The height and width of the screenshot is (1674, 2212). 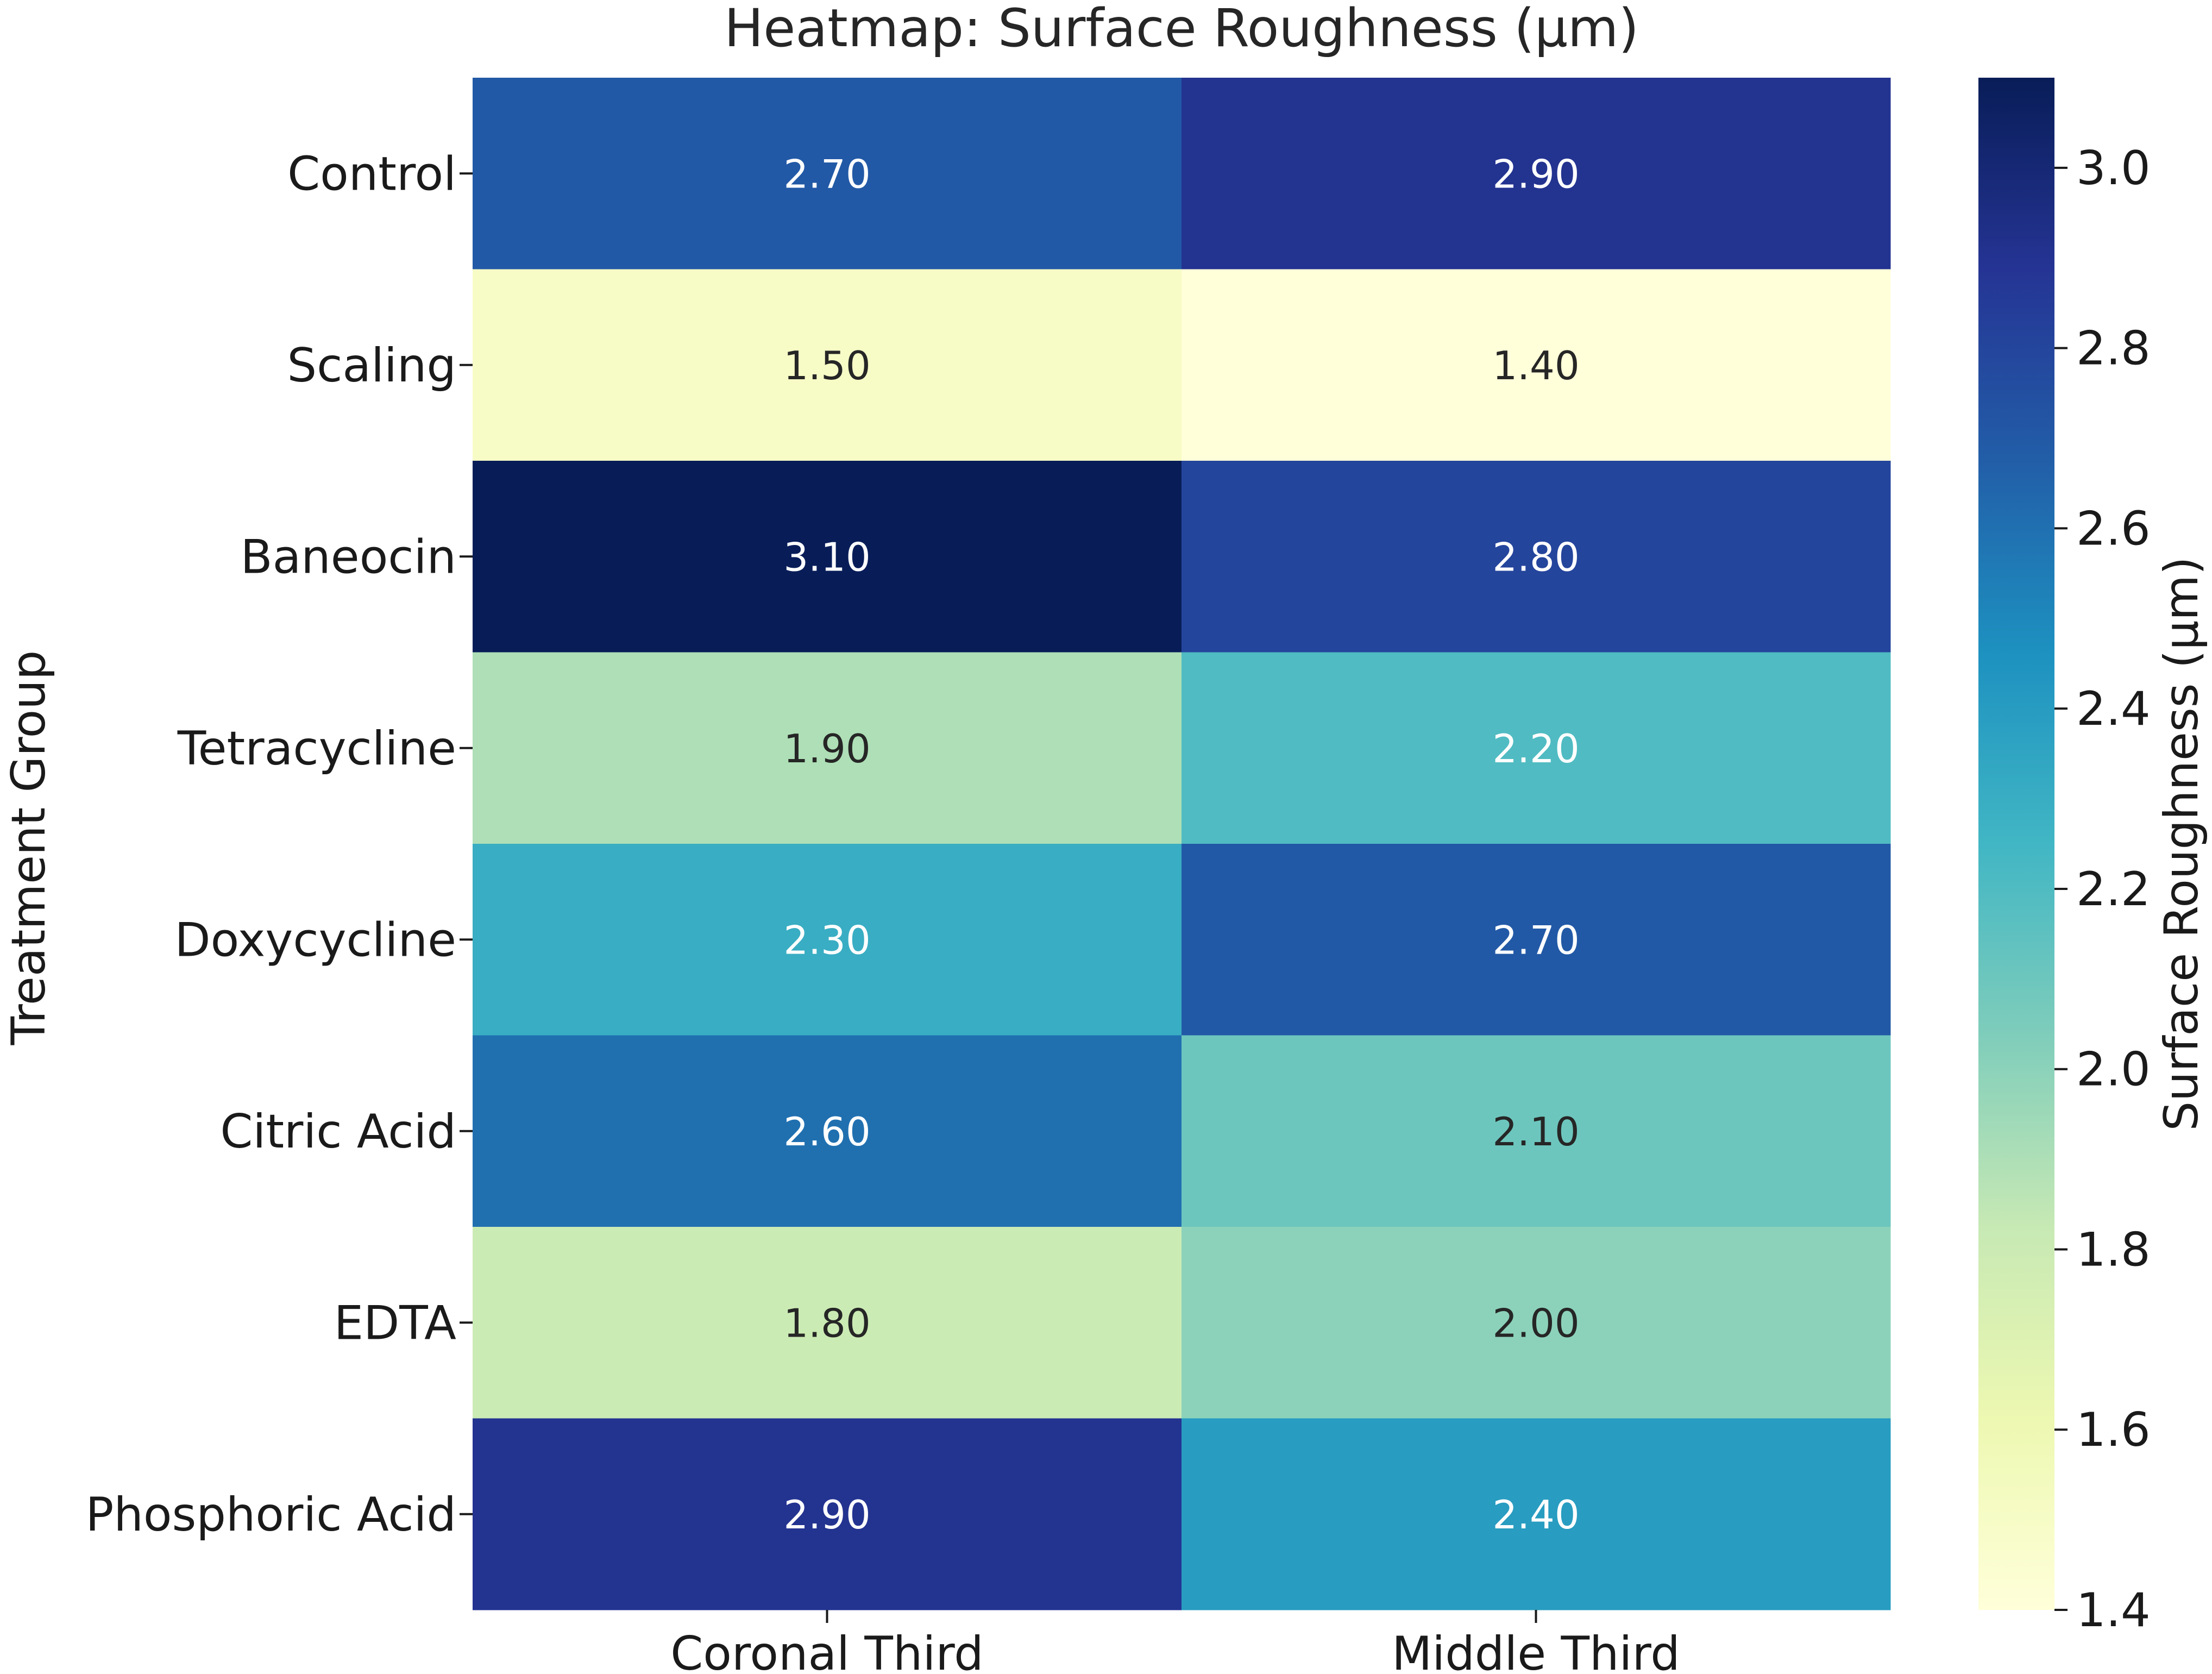 I want to click on cell-value-label: 2.10, so click(x=1535, y=1132).